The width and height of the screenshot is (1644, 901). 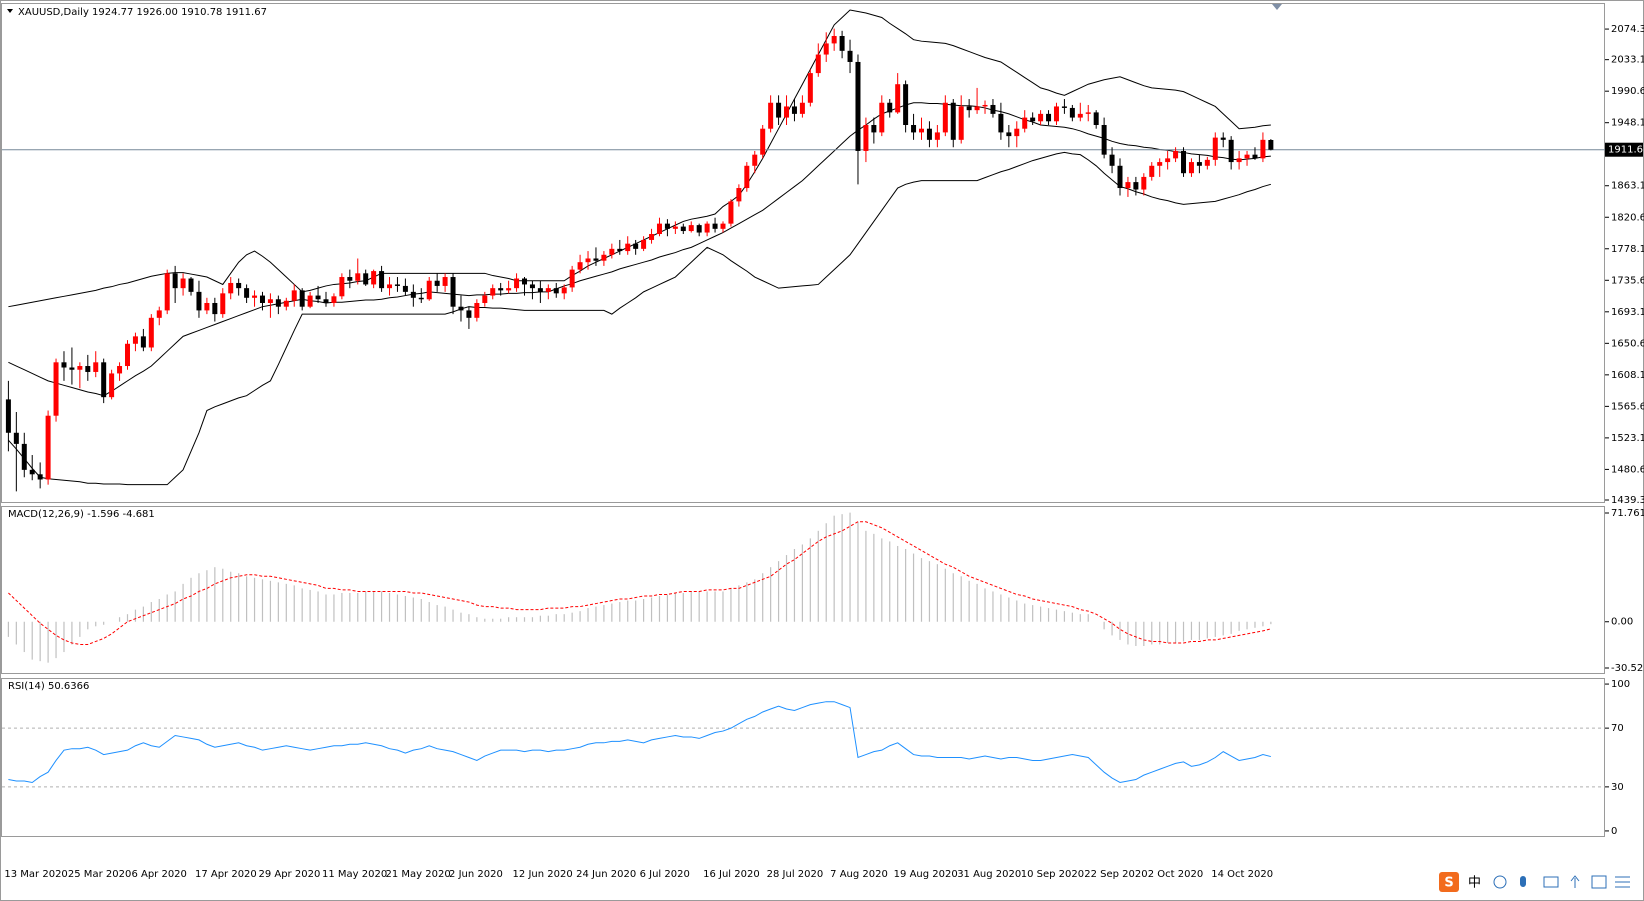 I want to click on menu-arrow, so click(x=10, y=11).